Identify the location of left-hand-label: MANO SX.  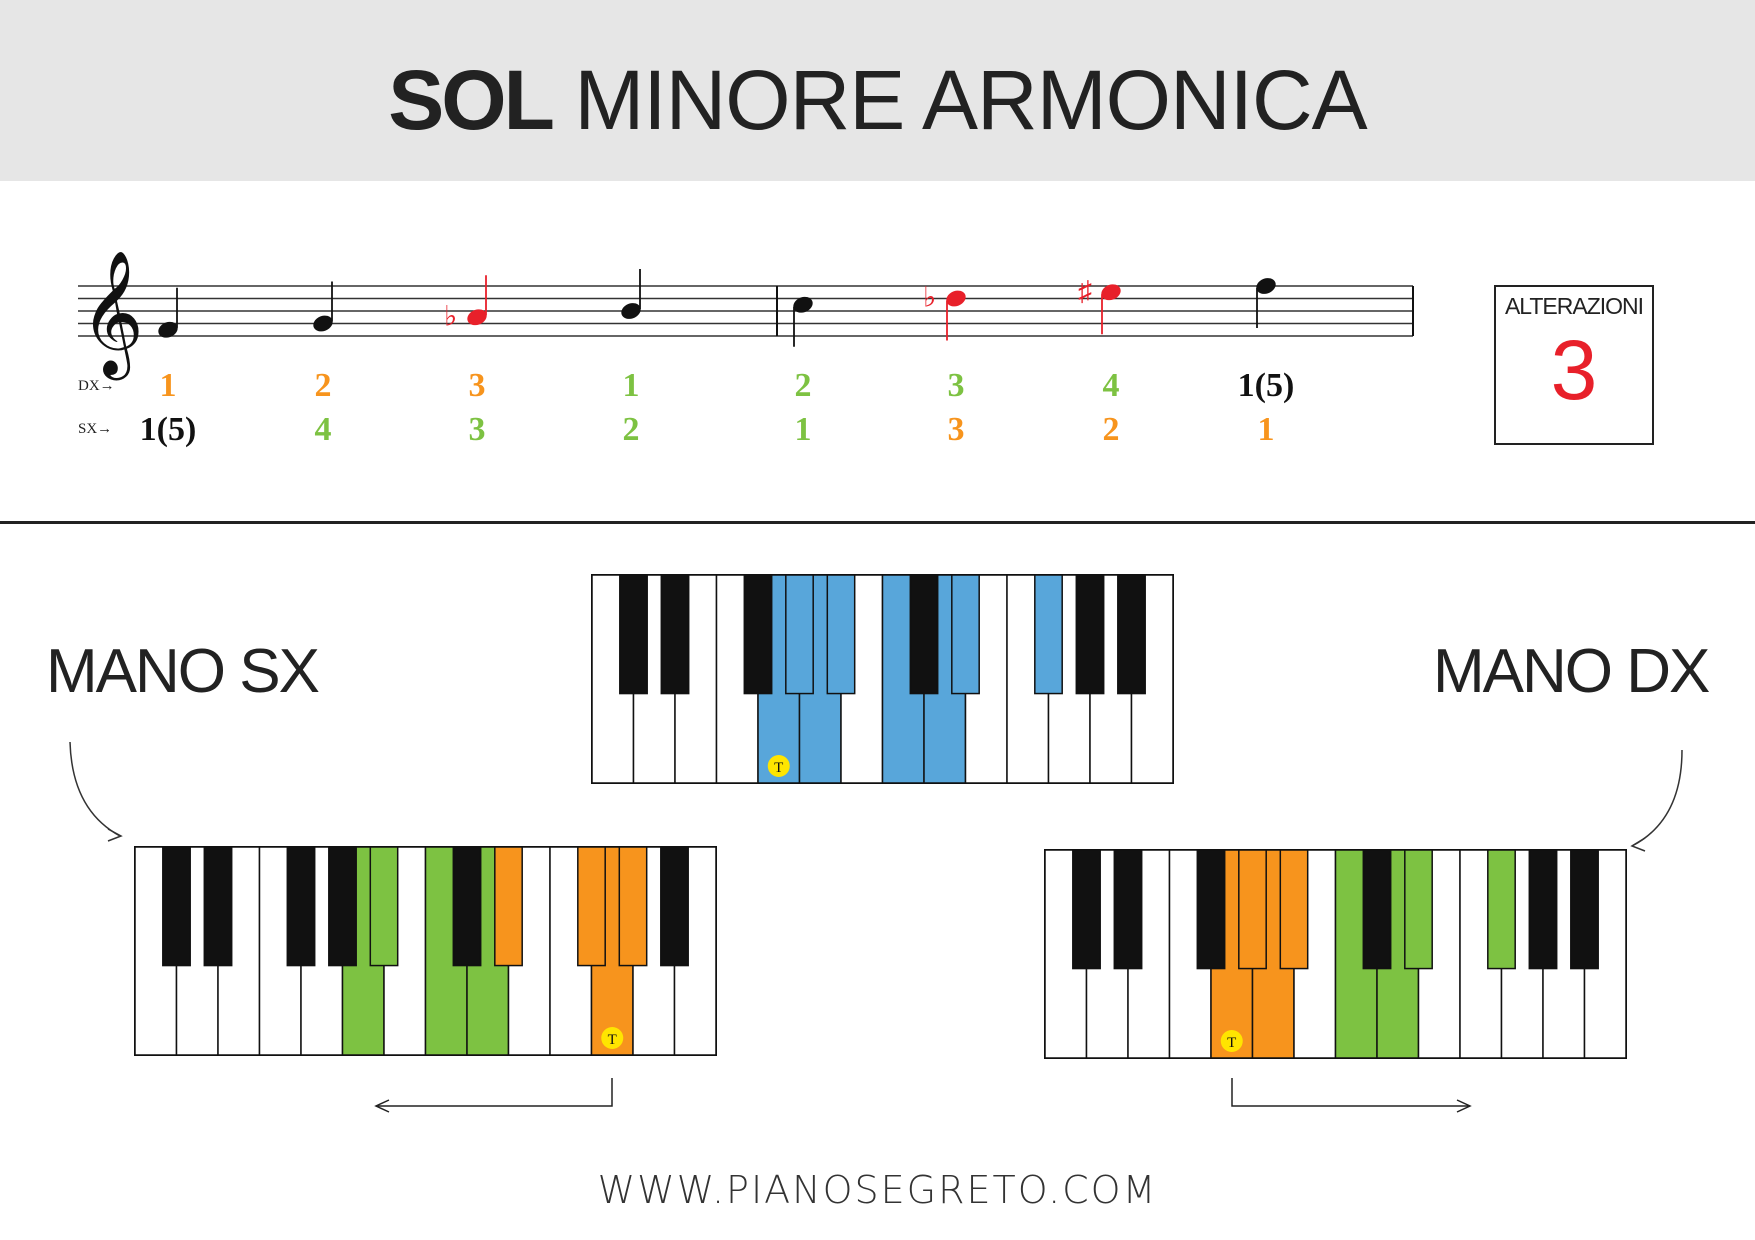
(183, 671).